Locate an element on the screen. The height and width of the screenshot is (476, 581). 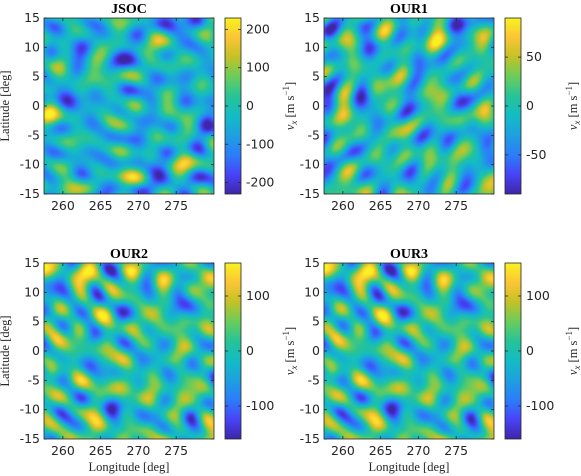
colorbar-tick-label: 200 is located at coordinates (258, 28).